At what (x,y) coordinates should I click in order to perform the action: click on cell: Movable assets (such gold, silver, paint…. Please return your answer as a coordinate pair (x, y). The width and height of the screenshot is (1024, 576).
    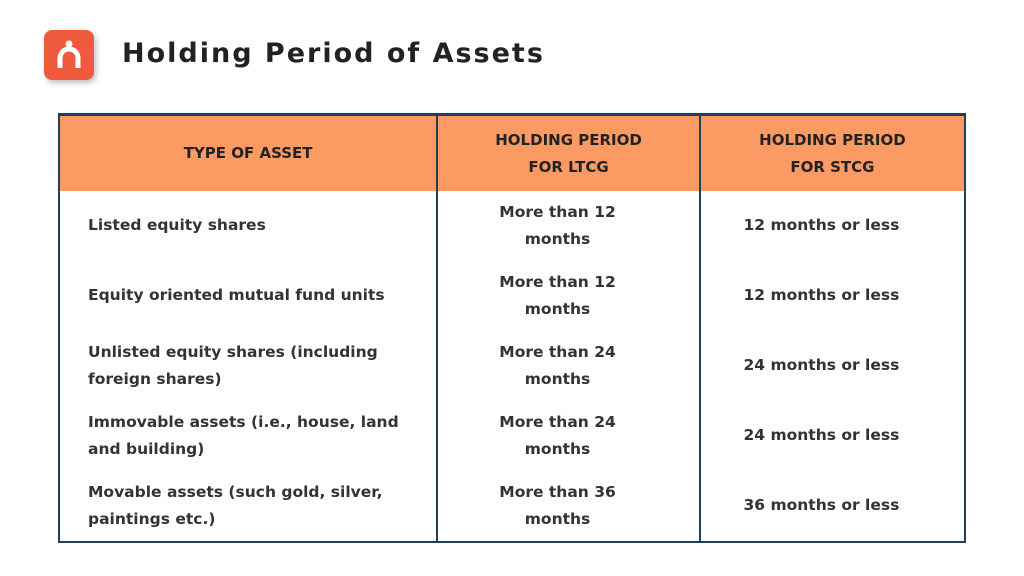
    Looking at the image, I should click on (248, 507).